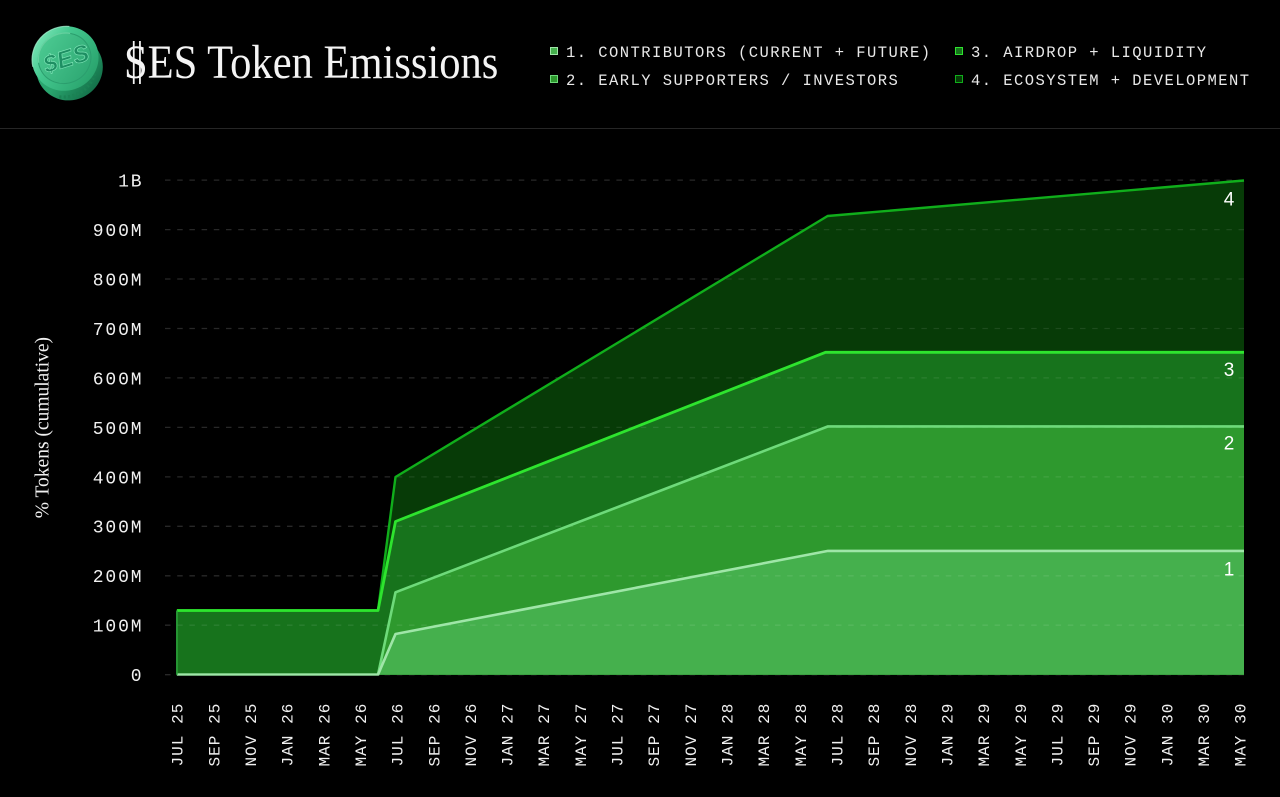 The width and height of the screenshot is (1280, 797). What do you see at coordinates (1229, 444) in the screenshot?
I see `svg-text: 2` at bounding box center [1229, 444].